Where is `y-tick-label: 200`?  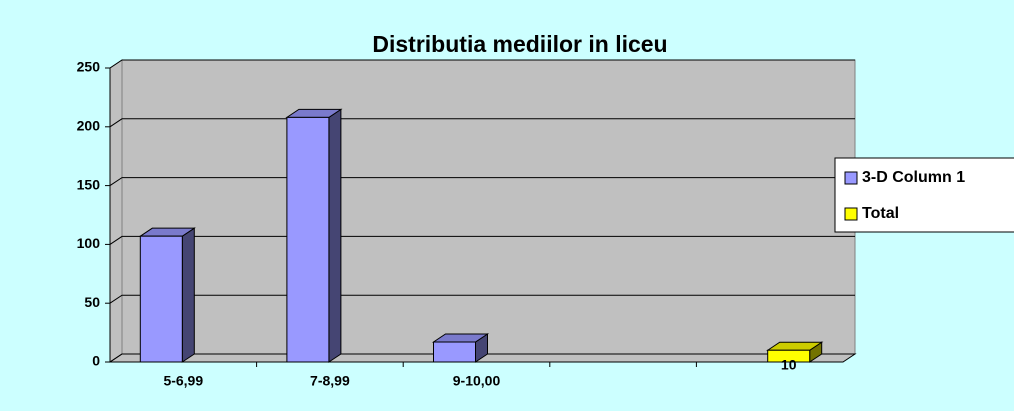
y-tick-label: 200 is located at coordinates (89, 126).